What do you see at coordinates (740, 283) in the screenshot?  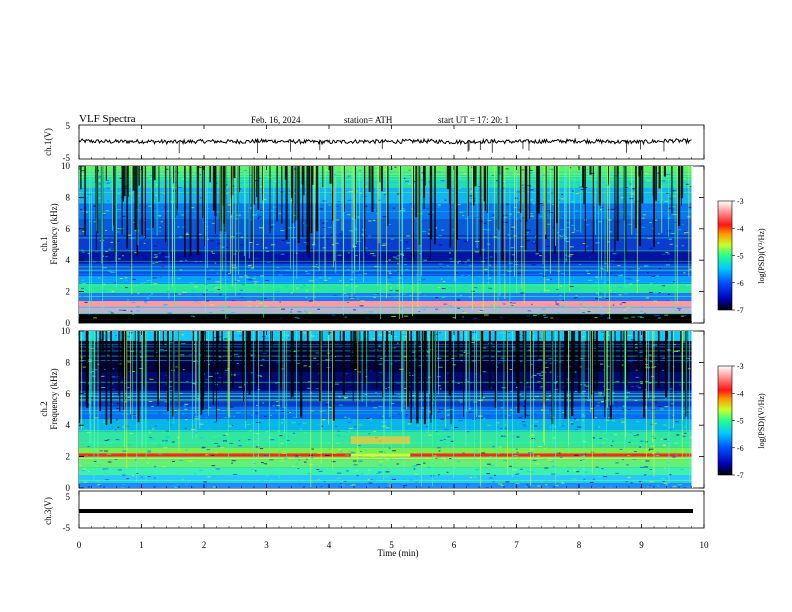 I see `ch1-colorbar-tick-label: -6` at bounding box center [740, 283].